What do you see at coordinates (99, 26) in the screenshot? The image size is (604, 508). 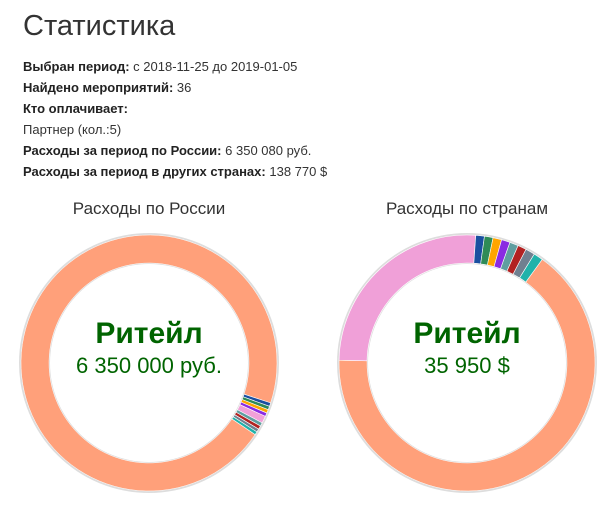 I see `page-title: Статистика` at bounding box center [99, 26].